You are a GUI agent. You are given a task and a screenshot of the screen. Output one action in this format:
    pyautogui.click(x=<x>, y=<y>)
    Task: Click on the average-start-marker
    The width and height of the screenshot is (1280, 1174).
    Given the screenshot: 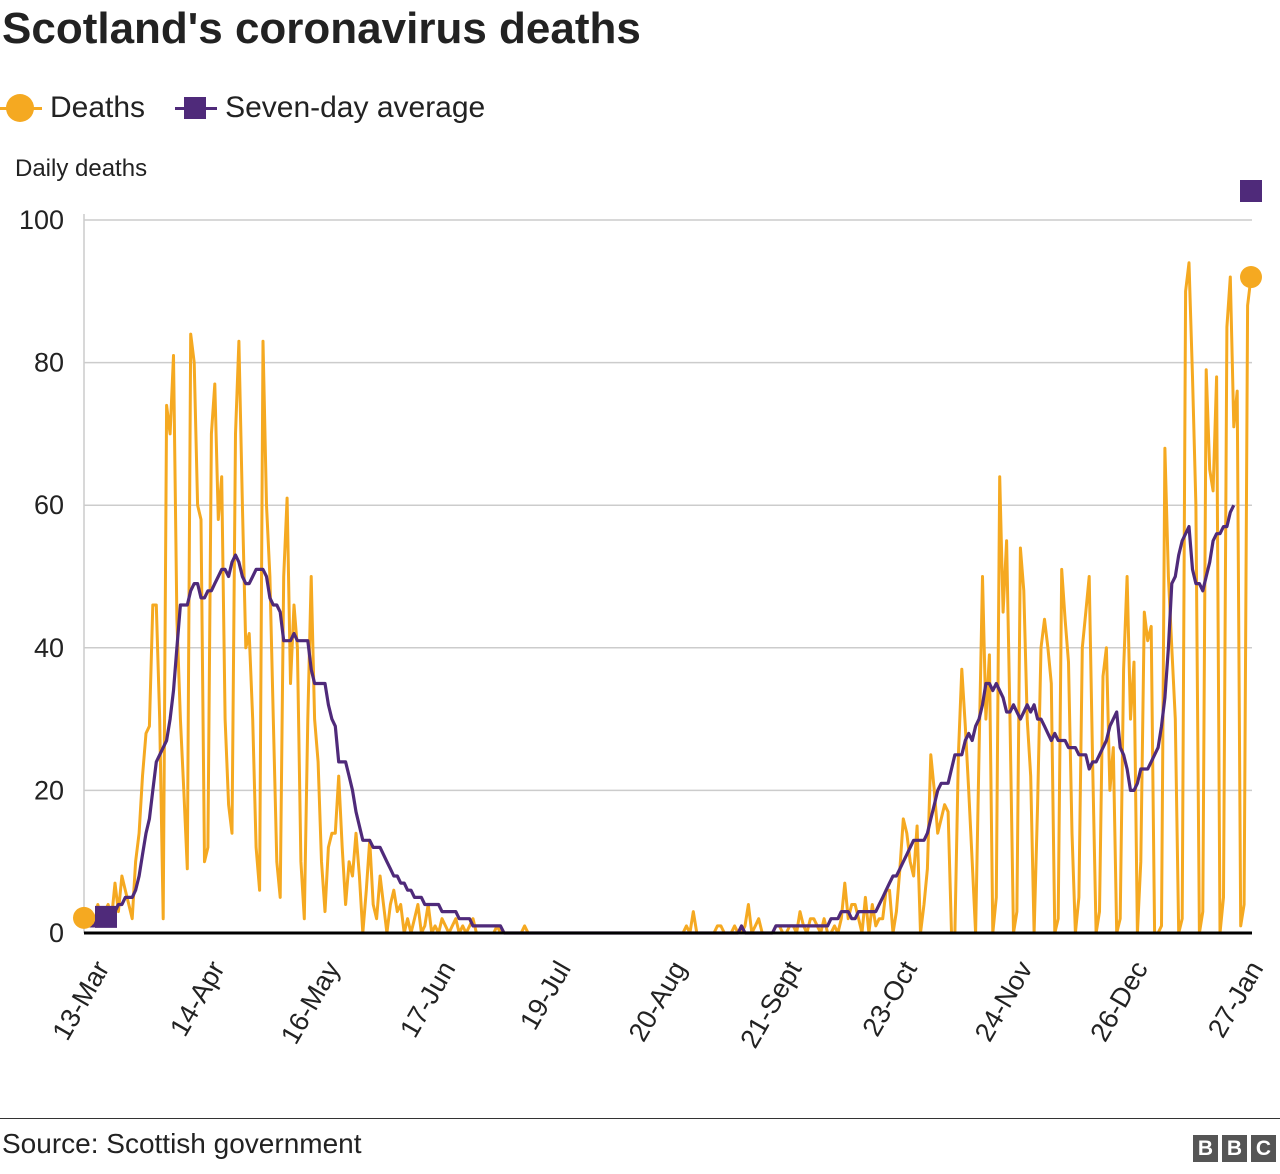 What is the action you would take?
    pyautogui.click(x=106, y=916)
    